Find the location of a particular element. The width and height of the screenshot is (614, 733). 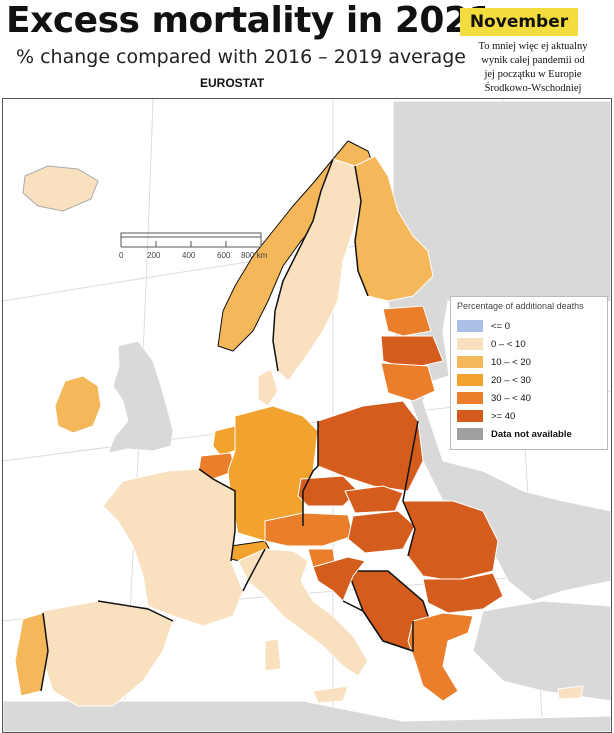

map-title: Excess mortality in 2021 is located at coordinates (250, 20).